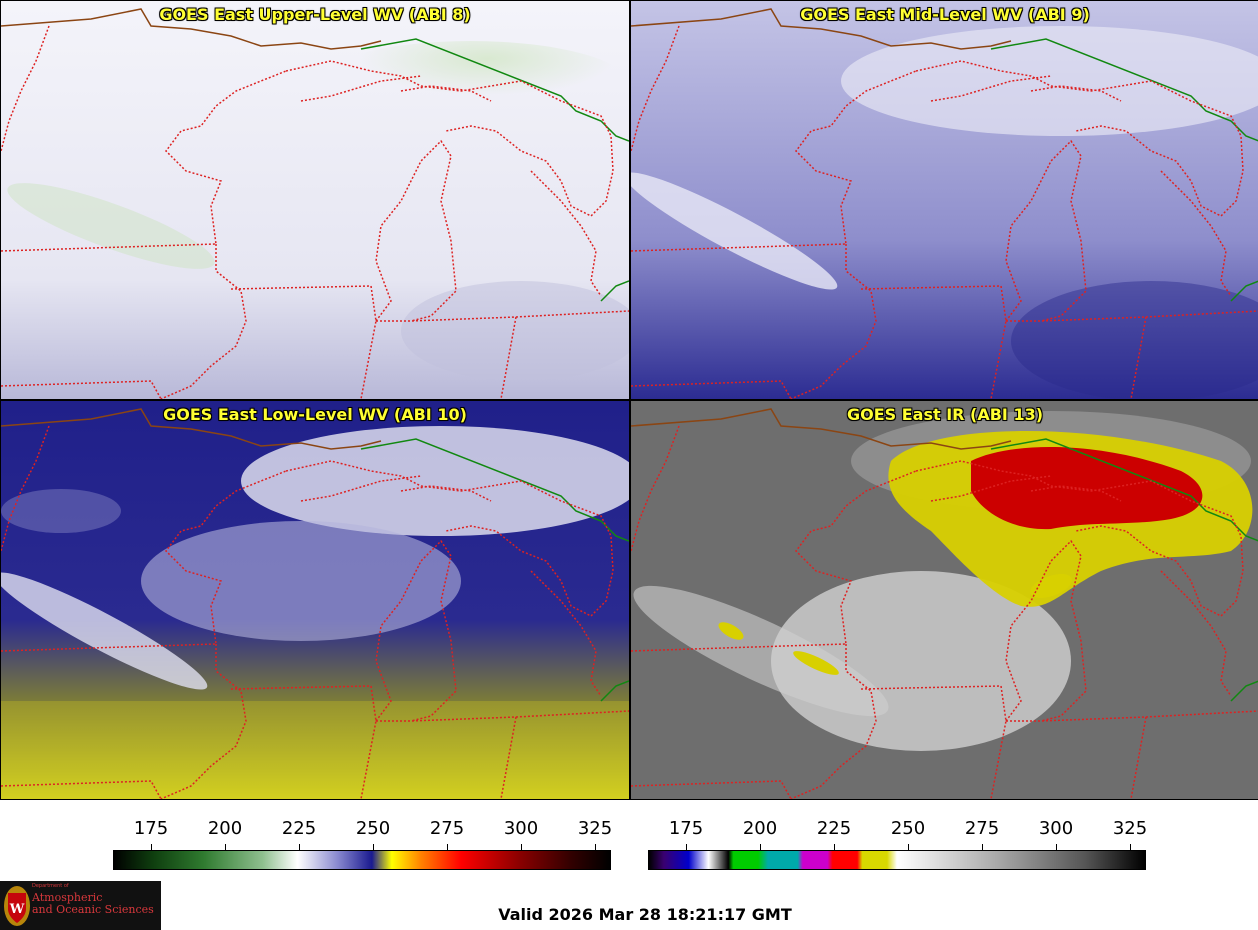 The width and height of the screenshot is (1258, 930). What do you see at coordinates (50, 886) in the screenshot?
I see `logo-department: Department of` at bounding box center [50, 886].